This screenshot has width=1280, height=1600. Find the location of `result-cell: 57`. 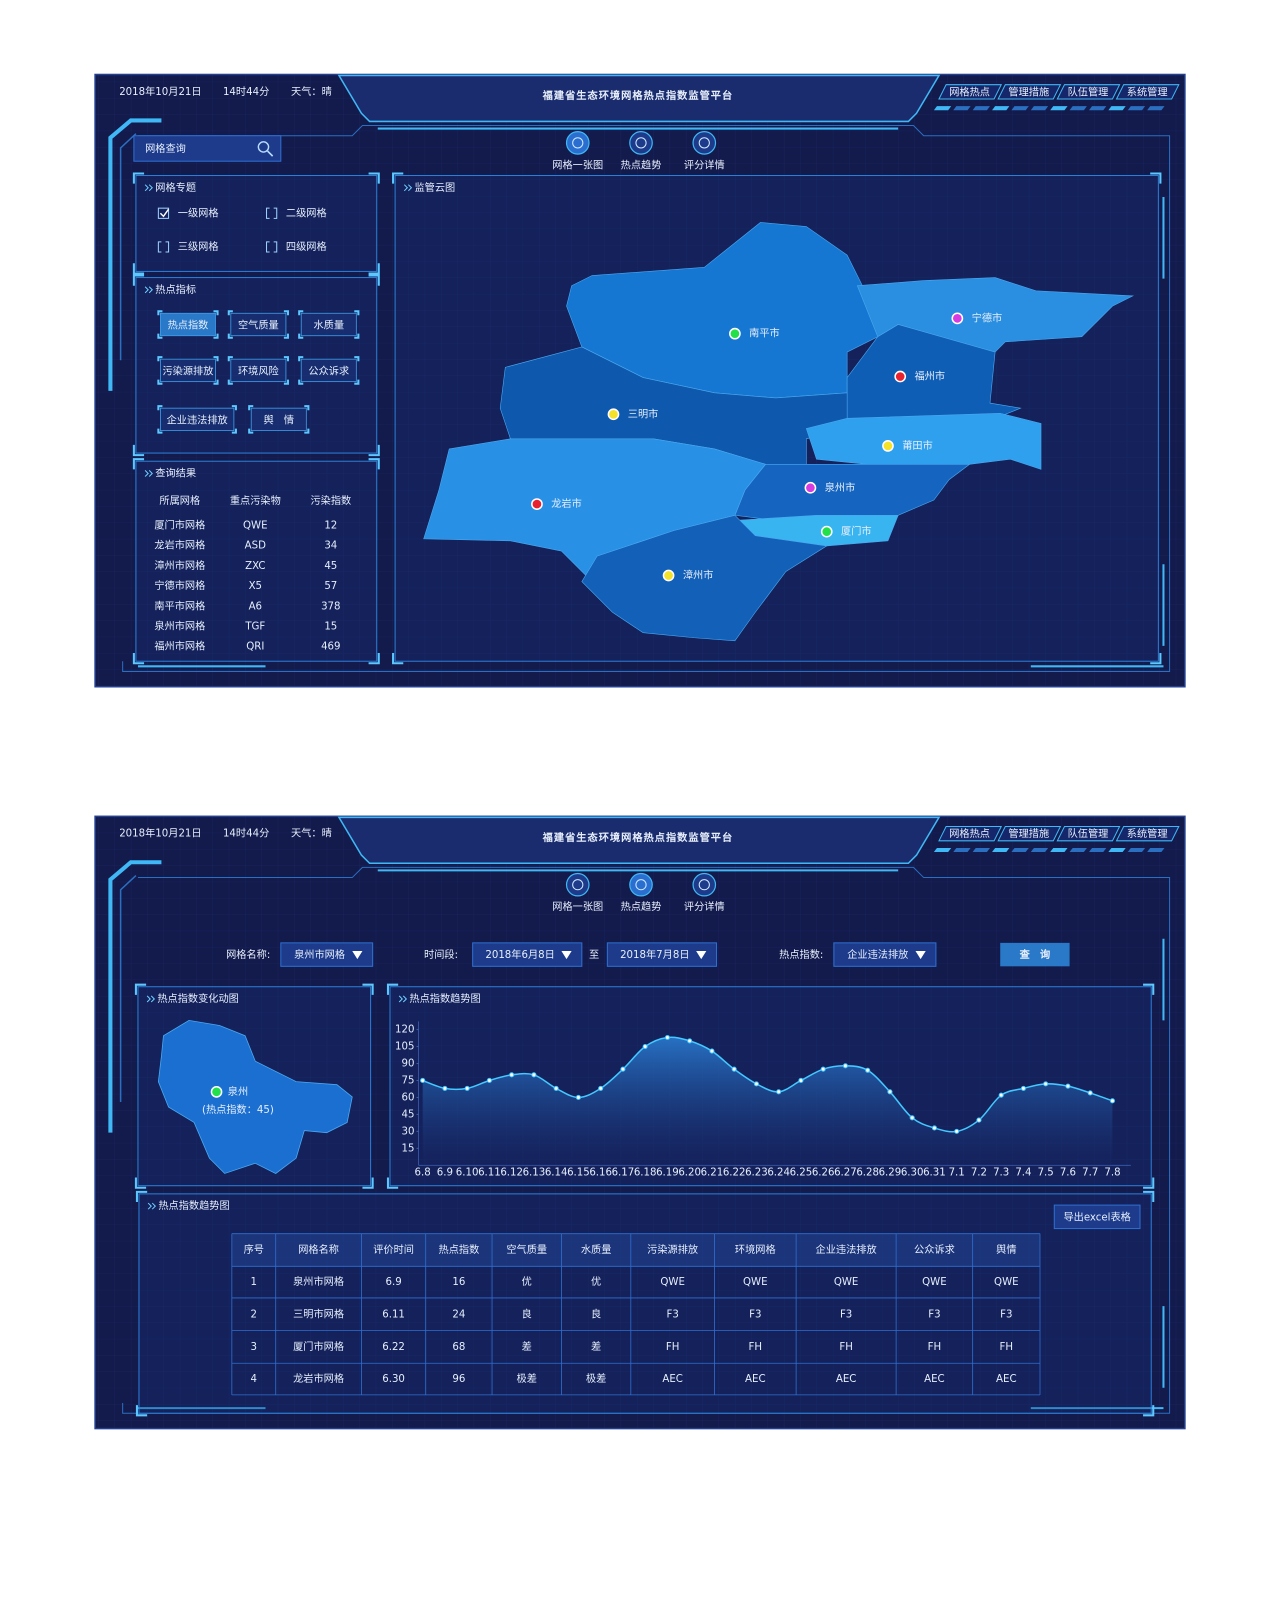

result-cell: 57 is located at coordinates (330, 586).